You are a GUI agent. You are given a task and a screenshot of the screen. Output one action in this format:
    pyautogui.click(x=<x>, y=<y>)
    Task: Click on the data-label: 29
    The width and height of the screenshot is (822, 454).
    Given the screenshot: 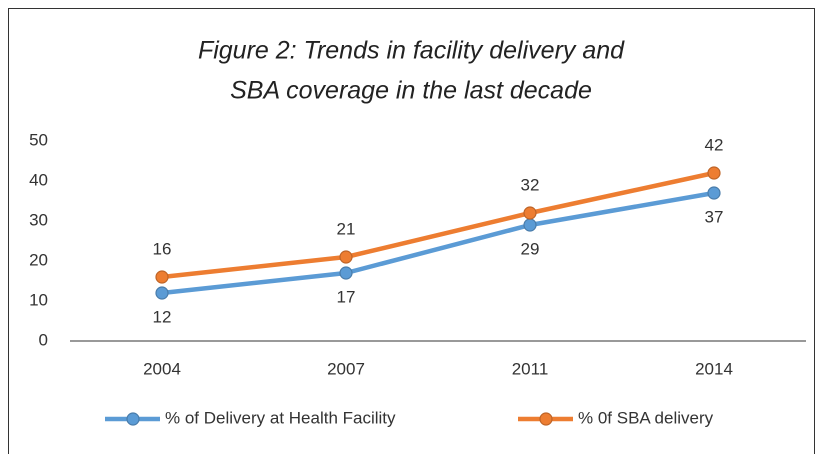 What is the action you would take?
    pyautogui.click(x=530, y=248)
    